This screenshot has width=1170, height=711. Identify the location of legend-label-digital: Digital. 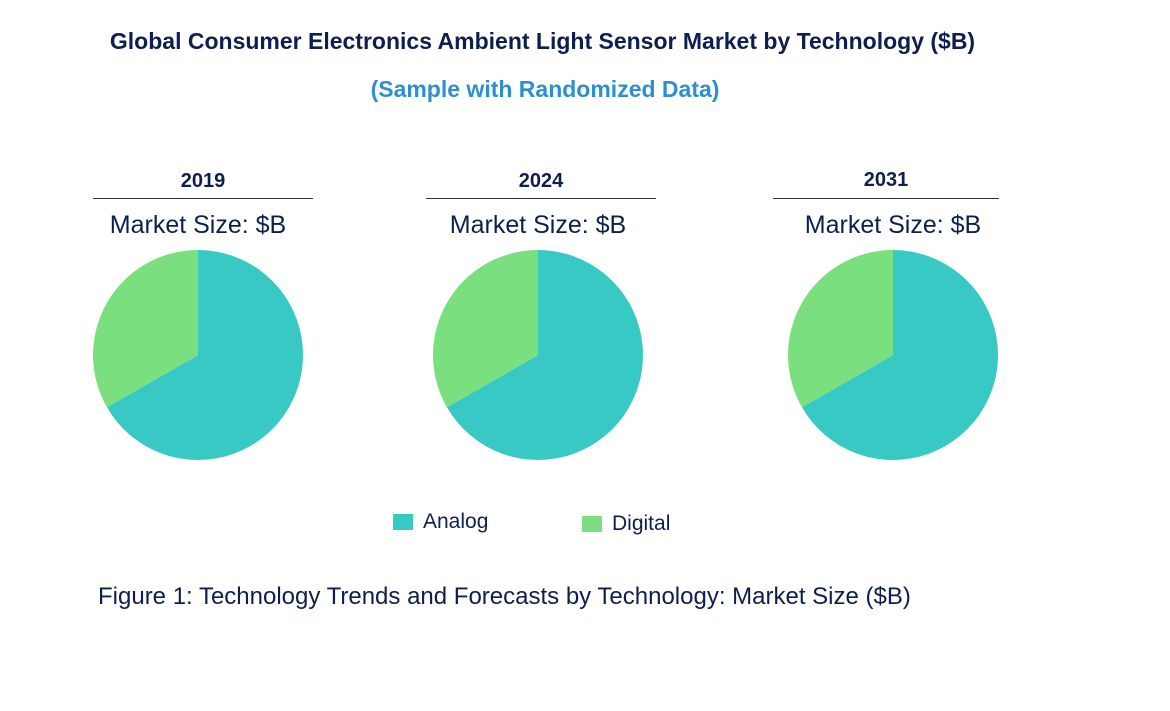
(641, 523).